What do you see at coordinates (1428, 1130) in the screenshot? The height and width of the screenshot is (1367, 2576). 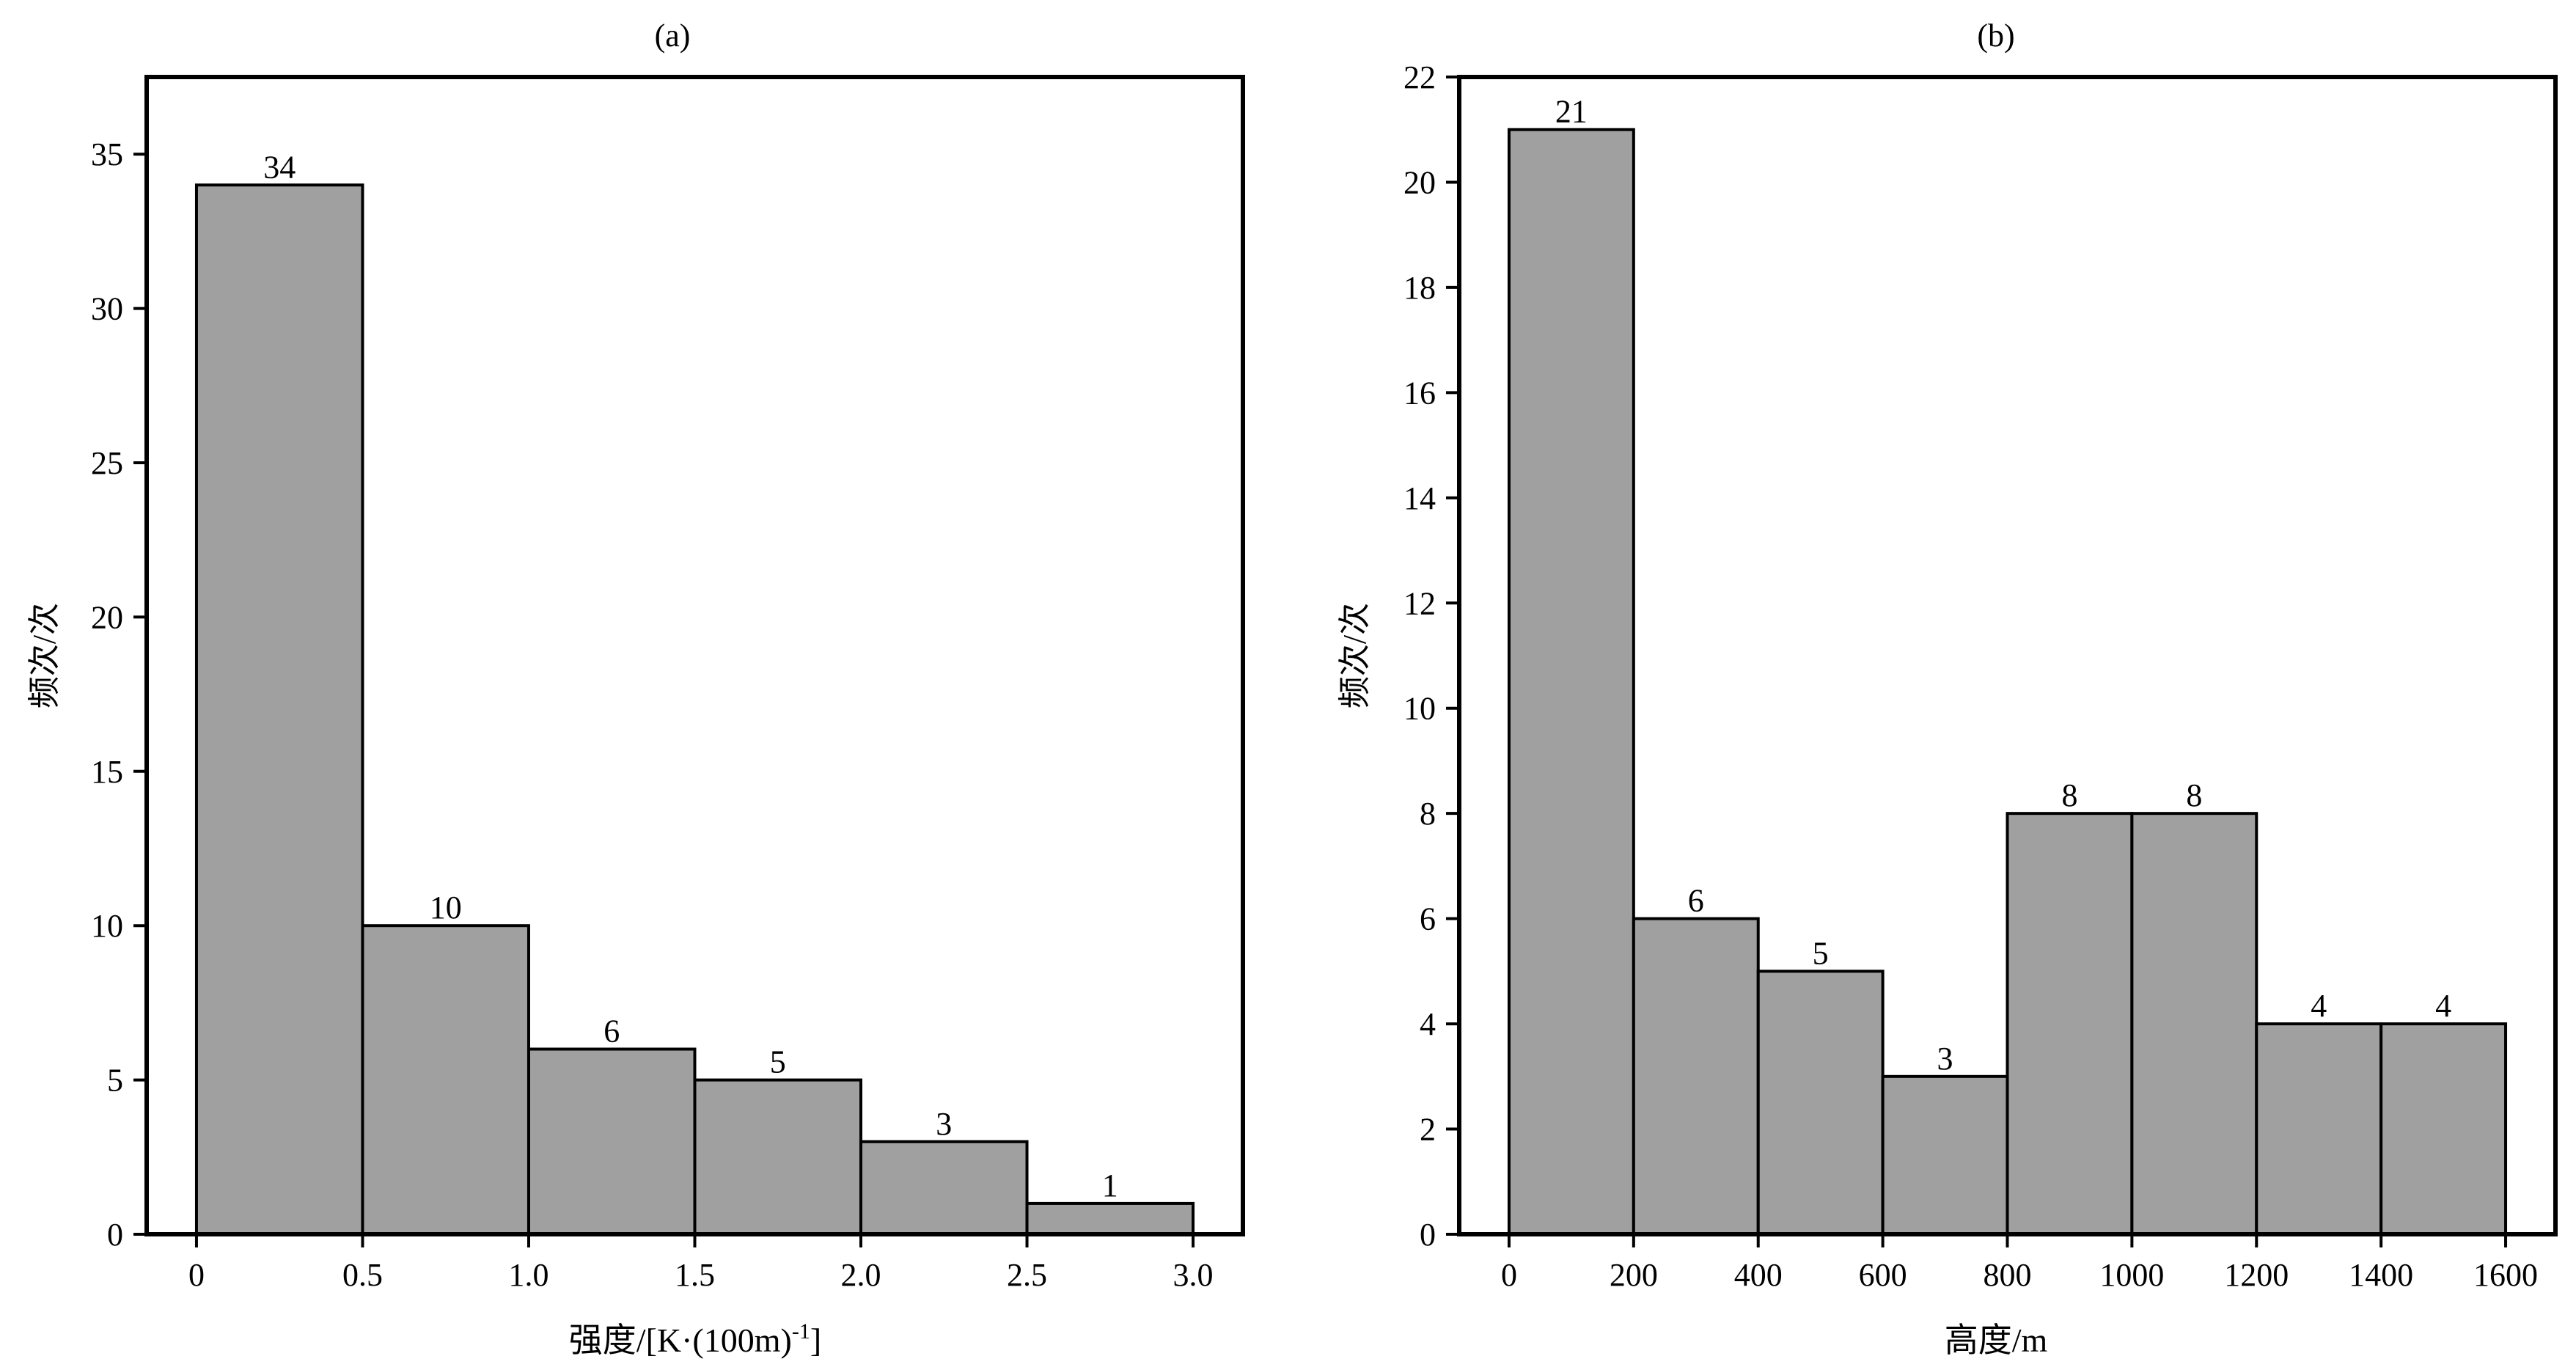 I see `y-tick-label: 2` at bounding box center [1428, 1130].